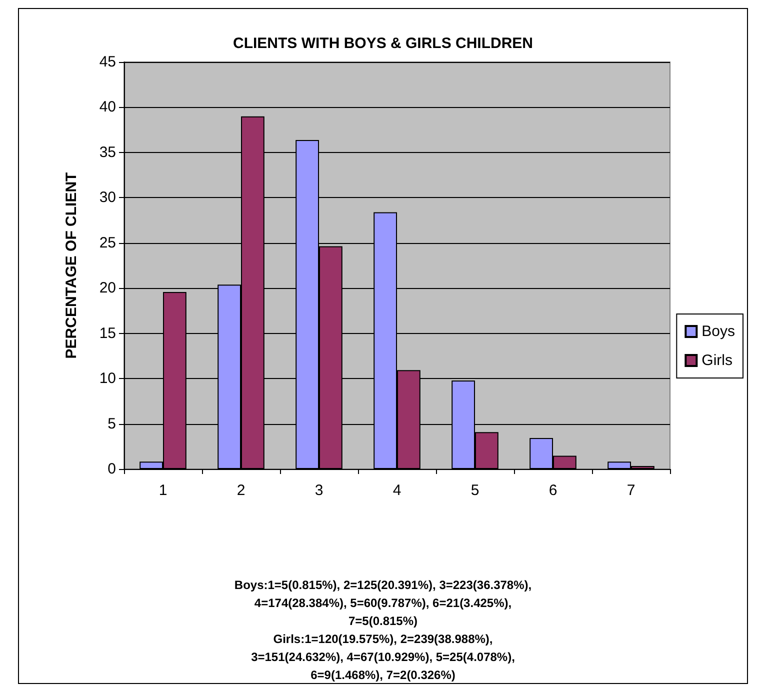 The height and width of the screenshot is (696, 759). Describe the element at coordinates (107, 107) in the screenshot. I see `y-tick-label: 40` at that location.